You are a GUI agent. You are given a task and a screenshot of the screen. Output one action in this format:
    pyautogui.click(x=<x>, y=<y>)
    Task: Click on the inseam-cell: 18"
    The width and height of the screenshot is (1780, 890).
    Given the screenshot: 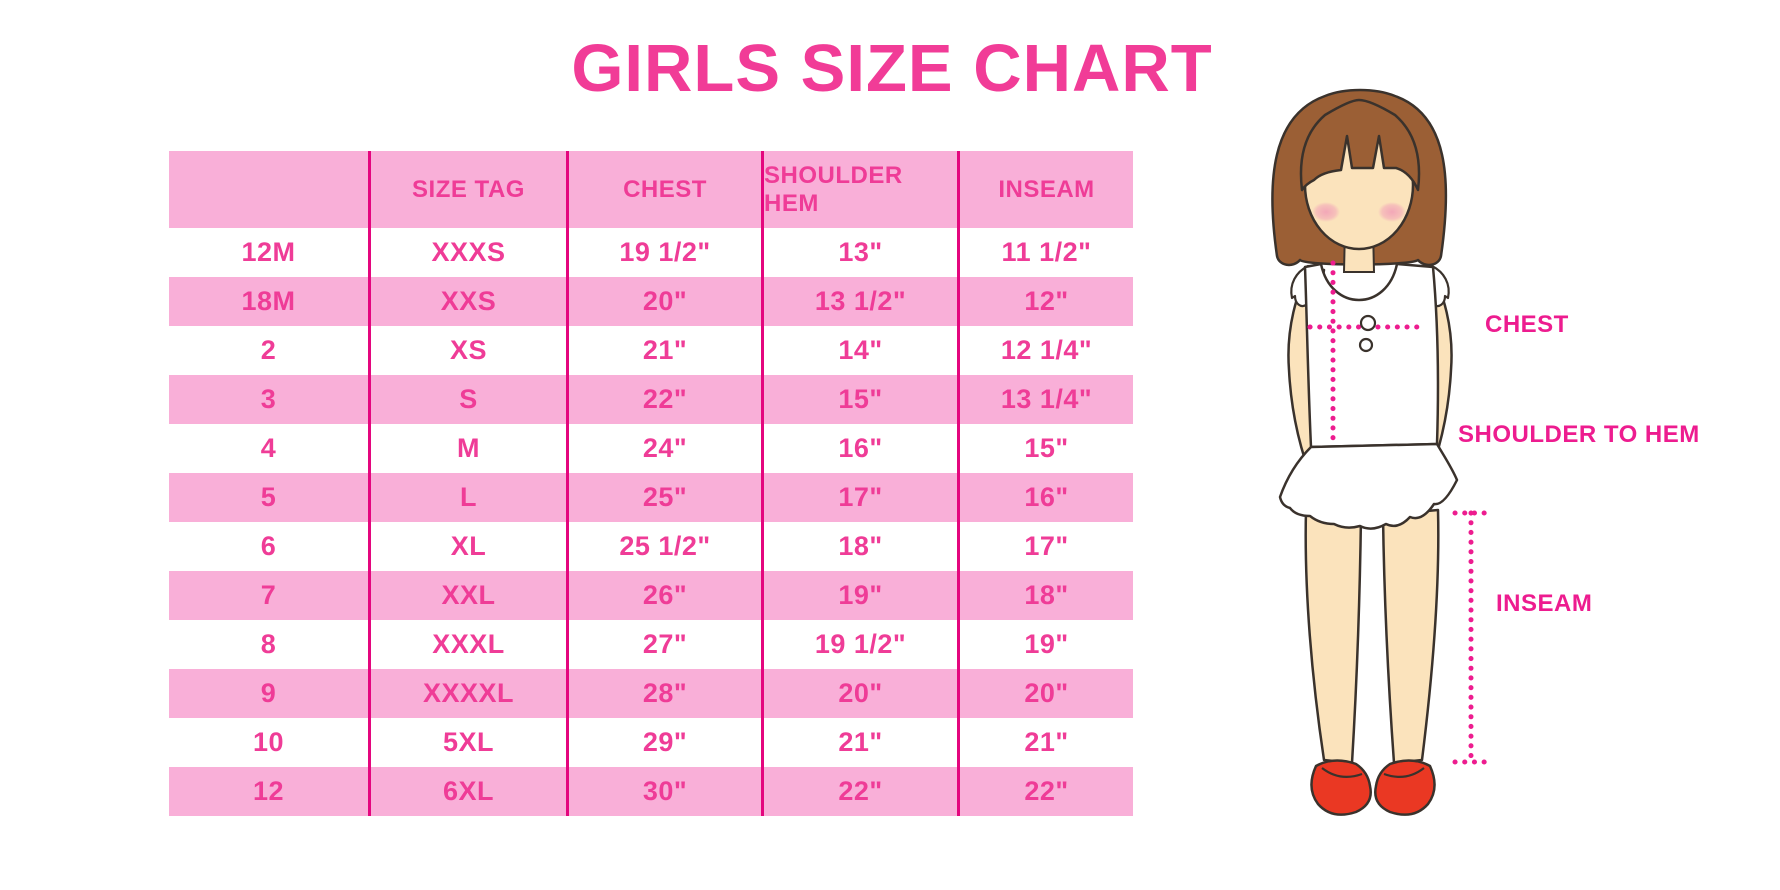 What is the action you would take?
    pyautogui.click(x=1045, y=595)
    